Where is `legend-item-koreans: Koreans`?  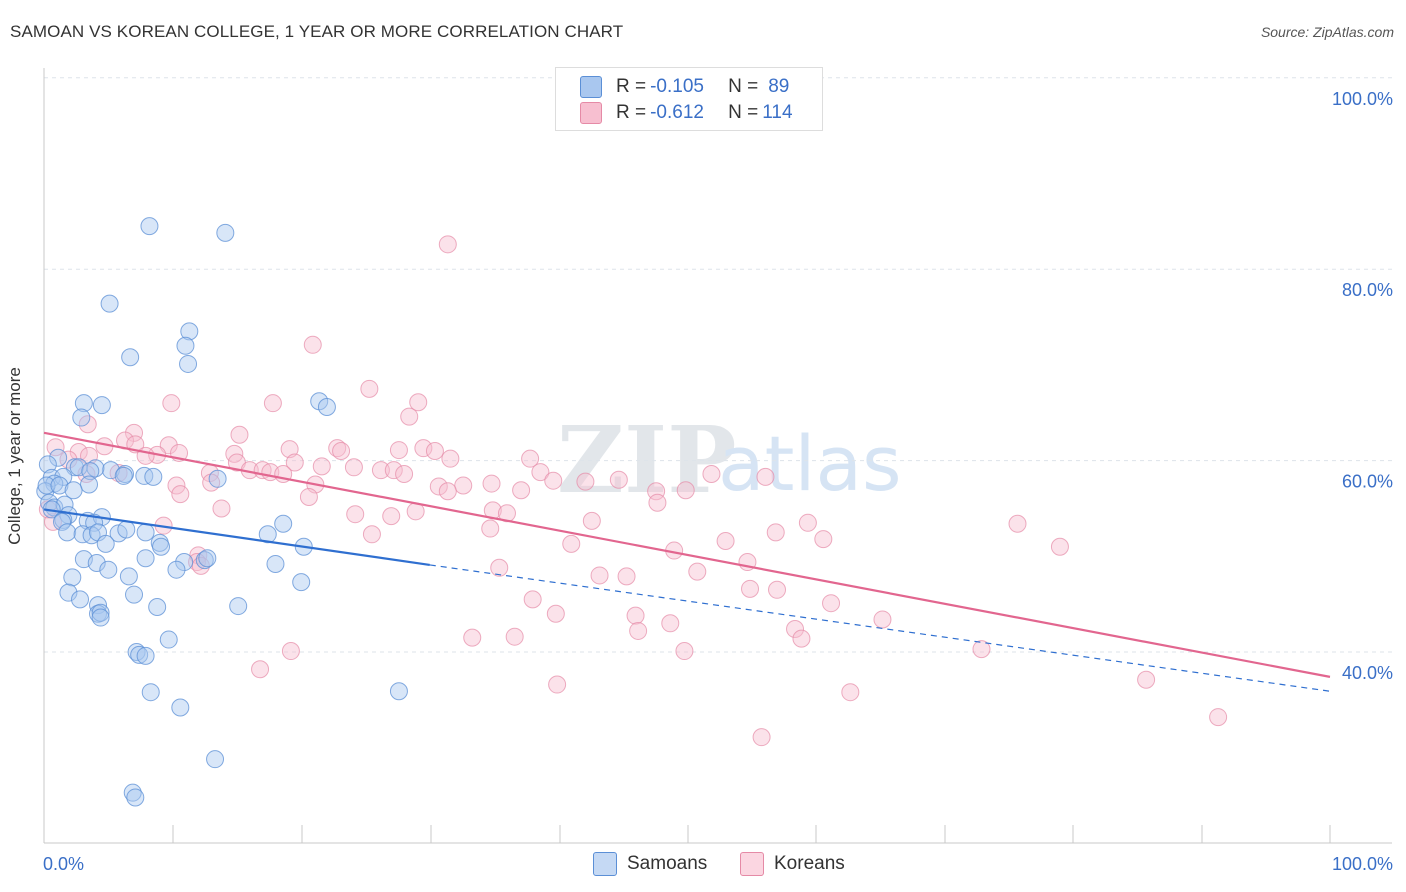
legend-item-koreans: Koreans is located at coordinates (792, 864).